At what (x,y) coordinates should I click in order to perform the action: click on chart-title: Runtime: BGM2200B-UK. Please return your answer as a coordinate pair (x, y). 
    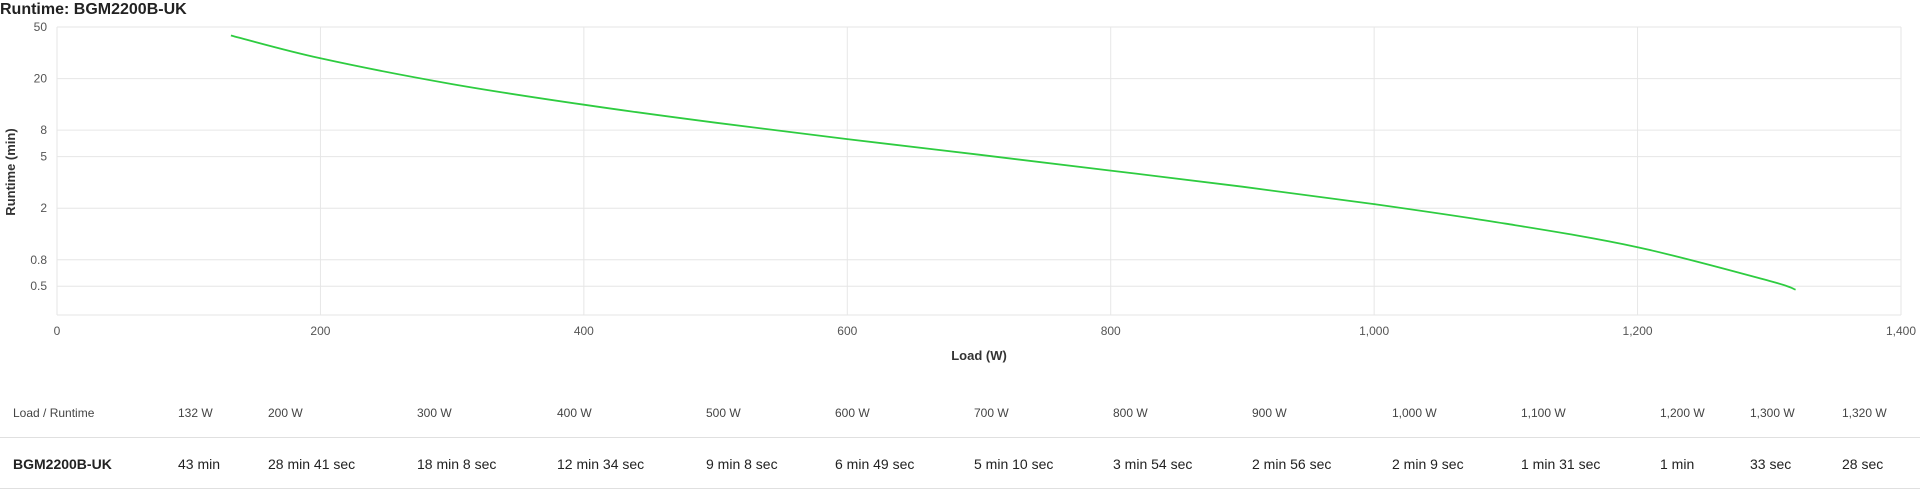
    Looking at the image, I should click on (93, 9).